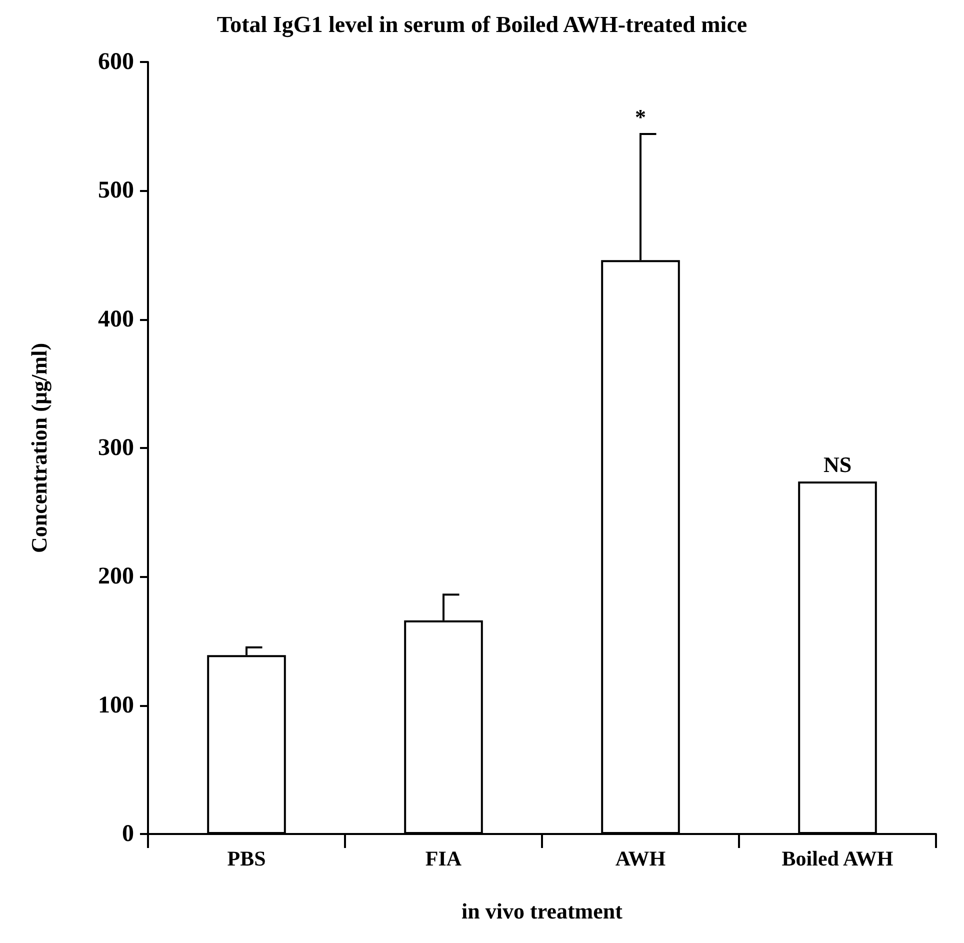  I want to click on y-axis-title: Concentration (µg/ml), so click(39, 448).